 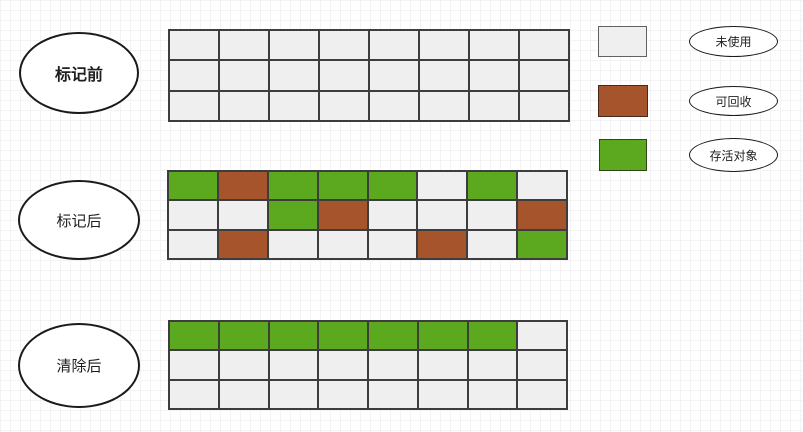 What do you see at coordinates (623, 101) in the screenshot?
I see `legend-swatch-reclaimable` at bounding box center [623, 101].